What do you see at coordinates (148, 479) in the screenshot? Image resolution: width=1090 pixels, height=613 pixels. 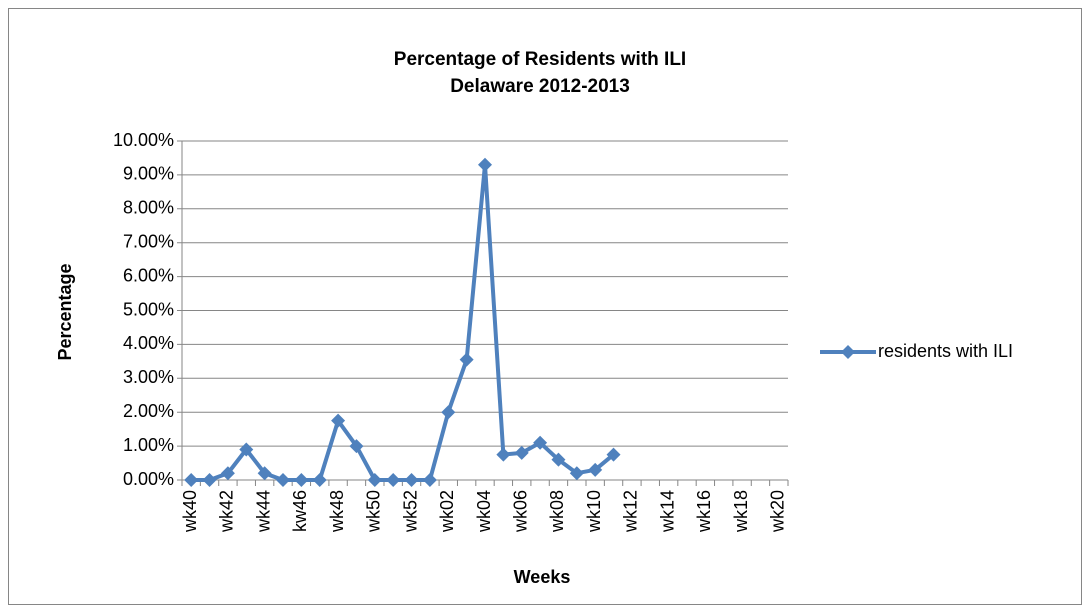 I see `y-tick-label: 0.00%` at bounding box center [148, 479].